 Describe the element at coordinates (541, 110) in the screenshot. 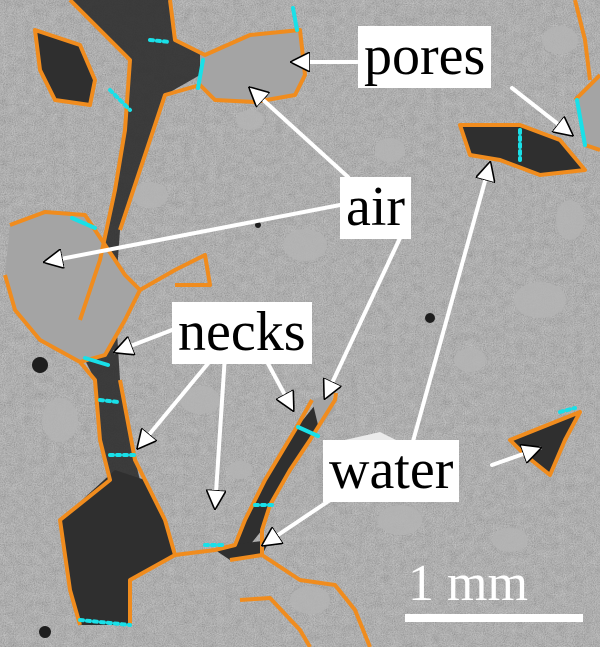

I see `arrow-pores-to-right-pore` at that location.